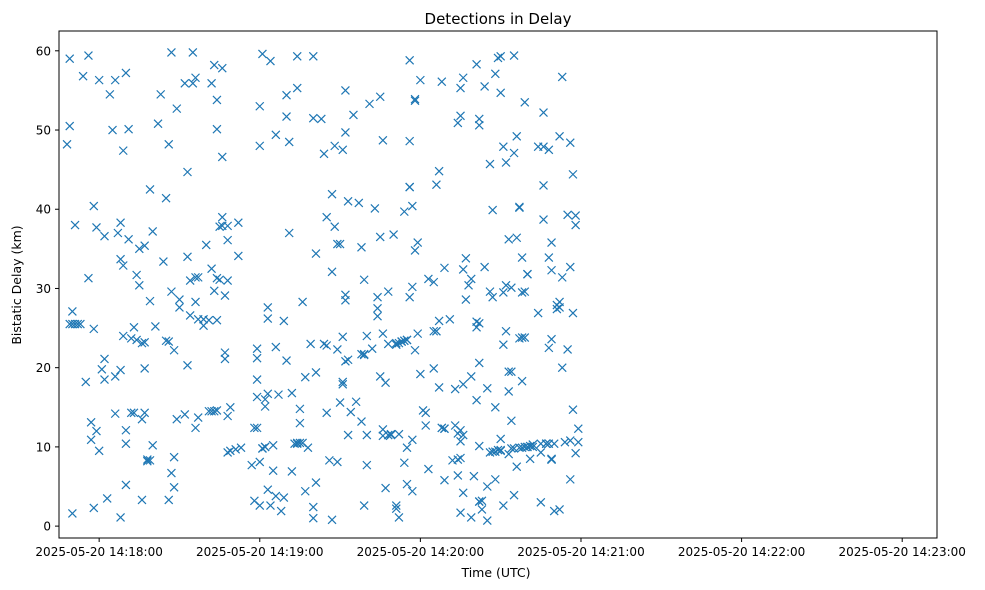 Image resolution: width=985 pixels, height=590 pixels. Describe the element at coordinates (16, 284) in the screenshot. I see `y-axis-label: Bistatic Delay (km)` at that location.